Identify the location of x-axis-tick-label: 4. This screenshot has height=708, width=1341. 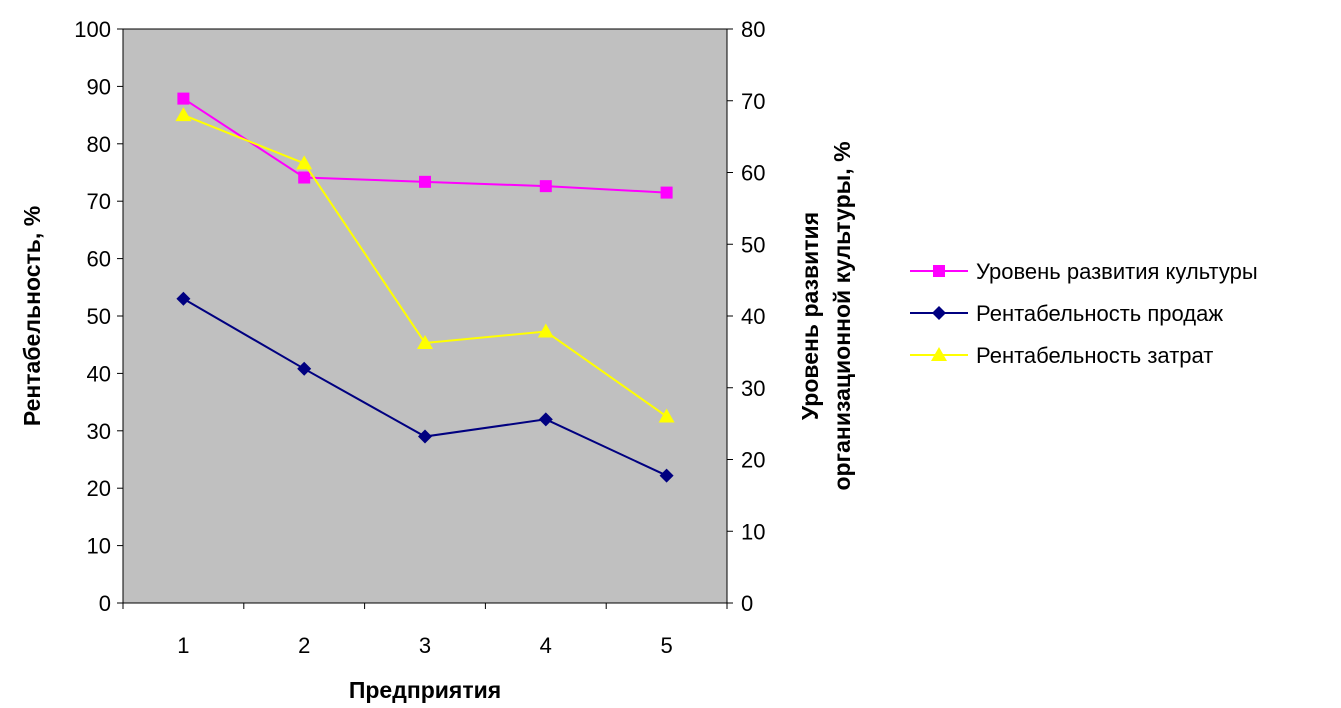
(546, 645).